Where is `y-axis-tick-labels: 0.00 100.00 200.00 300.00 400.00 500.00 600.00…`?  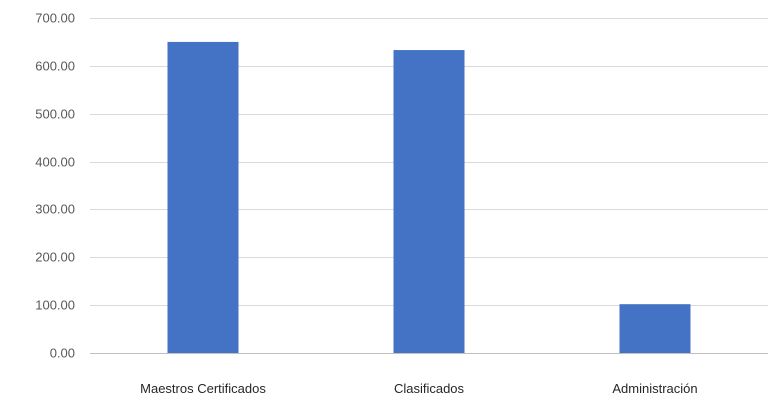 y-axis-tick-labels: 0.00 100.00 200.00 300.00 400.00 500.00 600.00… is located at coordinates (55, 186).